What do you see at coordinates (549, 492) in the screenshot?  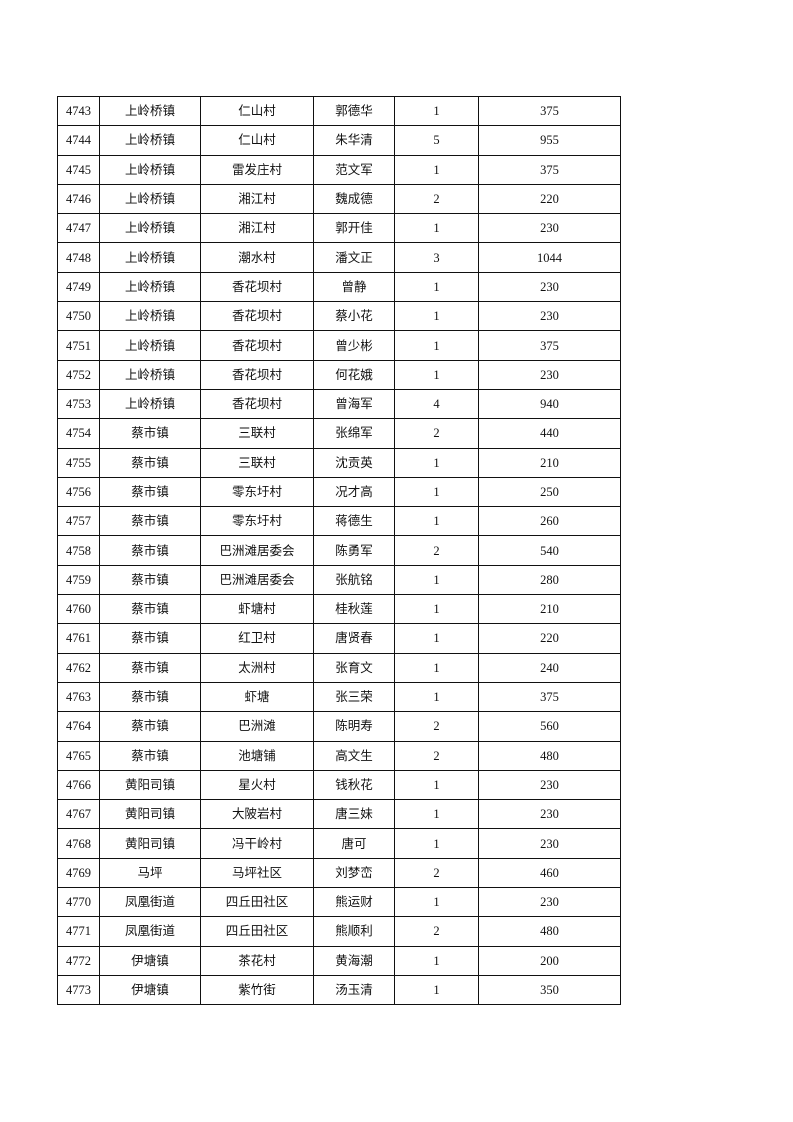 I see `amount-cell: 250` at bounding box center [549, 492].